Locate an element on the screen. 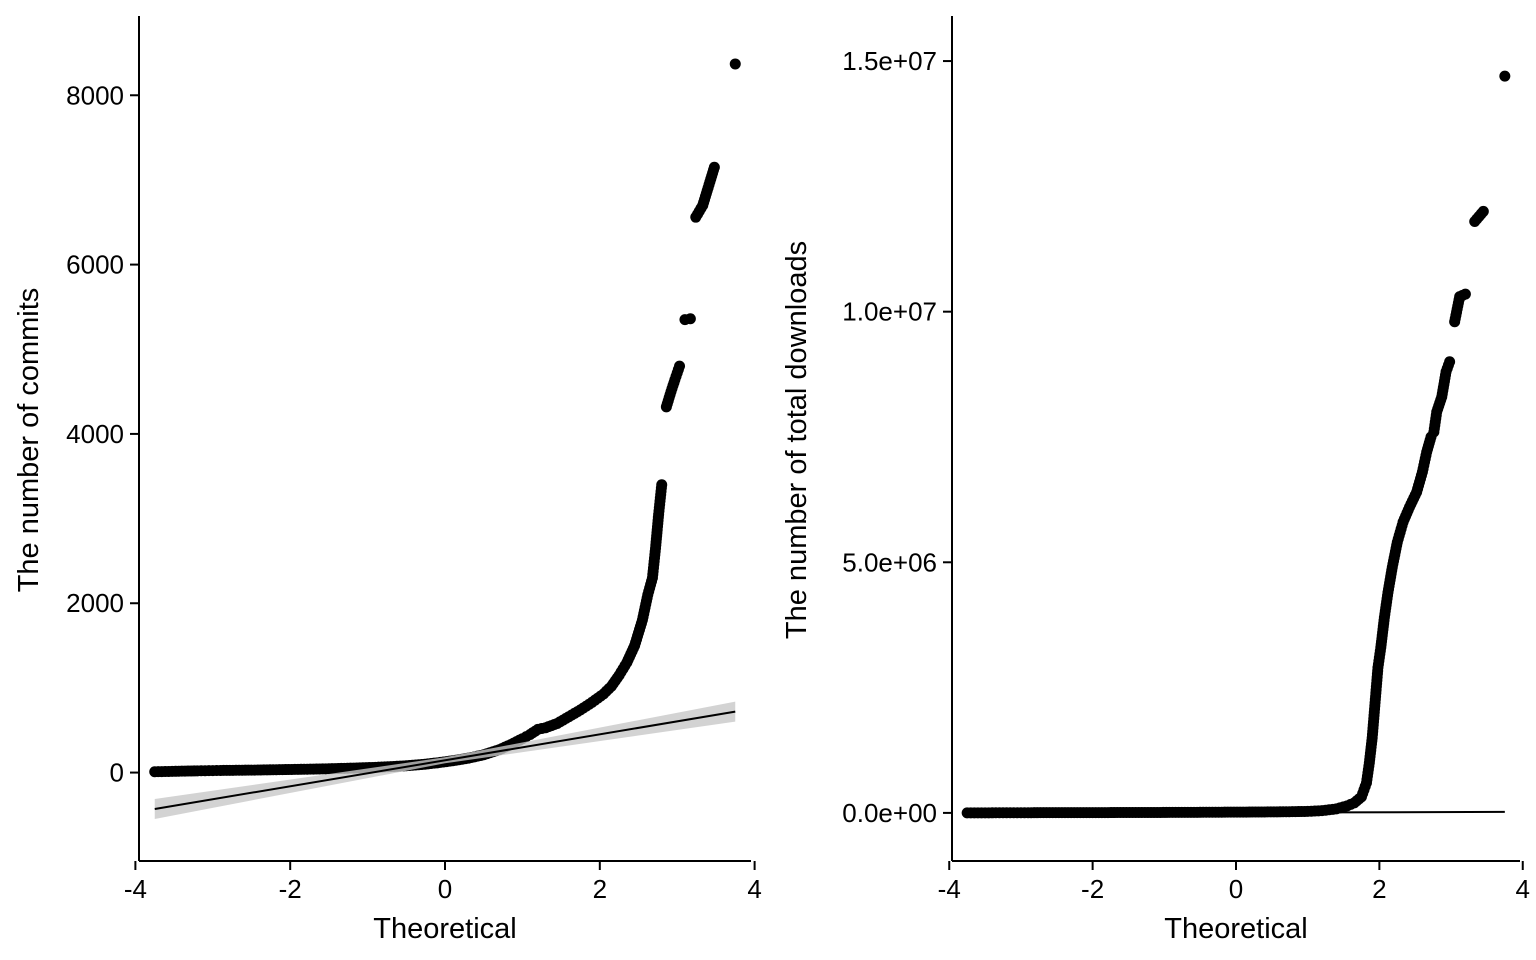 The width and height of the screenshot is (1536, 960). y-tick-label: 8000 is located at coordinates (95, 95).